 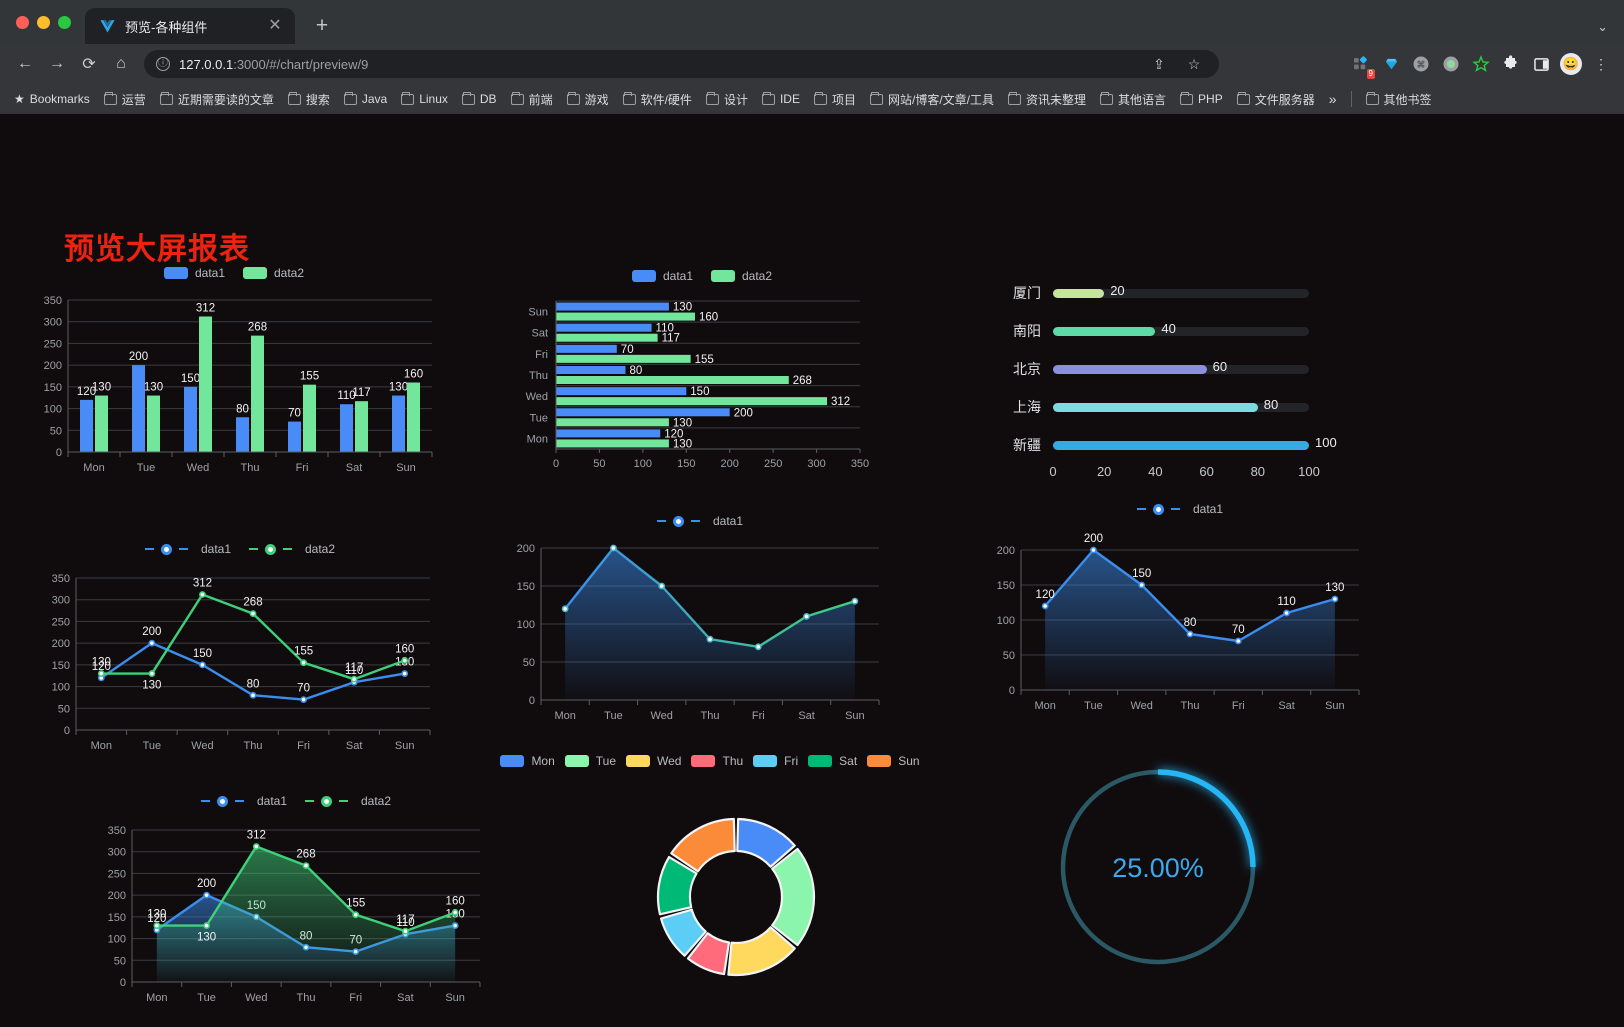 What do you see at coordinates (1012, 691) in the screenshot?
I see `svg-text: 0` at bounding box center [1012, 691].